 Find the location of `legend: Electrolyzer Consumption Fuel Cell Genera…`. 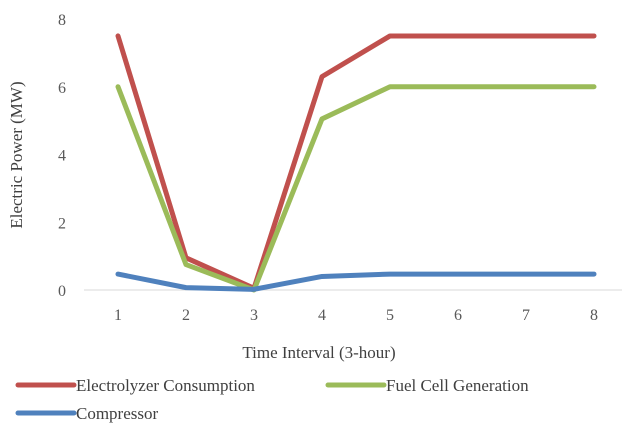

legend: Electrolyzer Consumption Fuel Cell Genera… is located at coordinates (272, 399).